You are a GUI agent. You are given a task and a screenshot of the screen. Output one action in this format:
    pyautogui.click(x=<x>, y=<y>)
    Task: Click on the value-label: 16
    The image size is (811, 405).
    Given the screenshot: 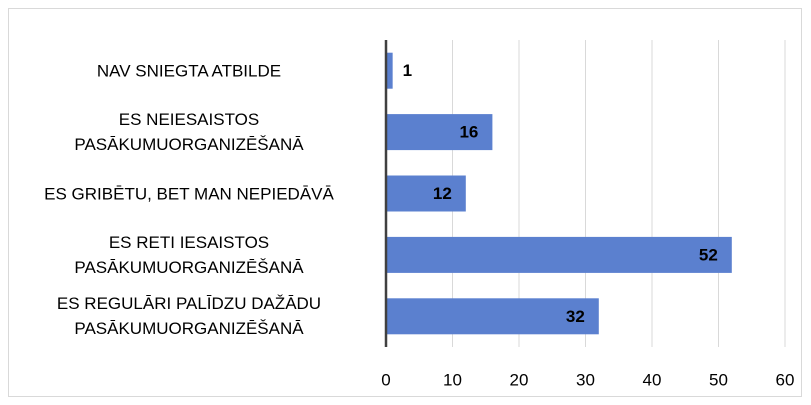 What is the action you would take?
    pyautogui.click(x=468, y=132)
    